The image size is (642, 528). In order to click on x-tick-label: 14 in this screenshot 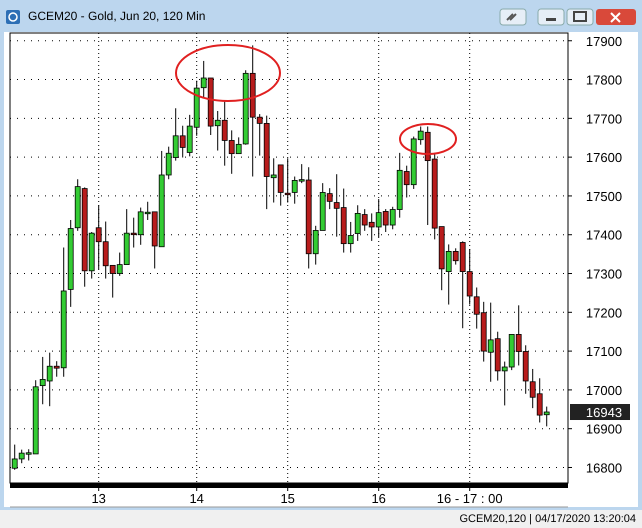, I will do `click(196, 498)`.